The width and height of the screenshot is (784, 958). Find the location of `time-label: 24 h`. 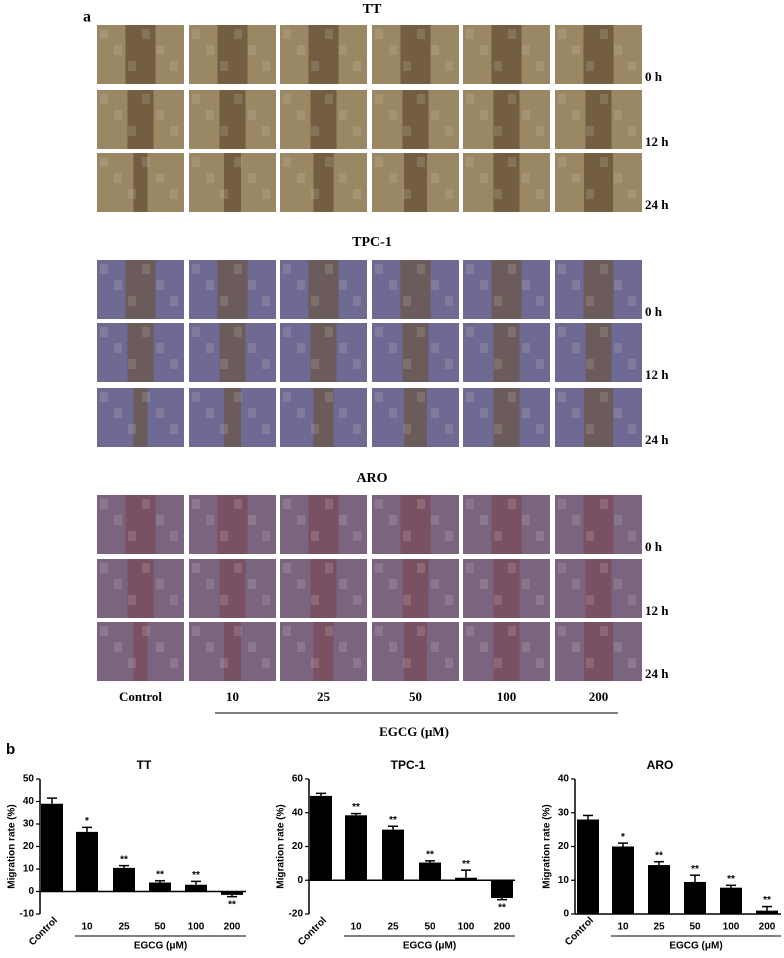

time-label: 24 h is located at coordinates (657, 439).